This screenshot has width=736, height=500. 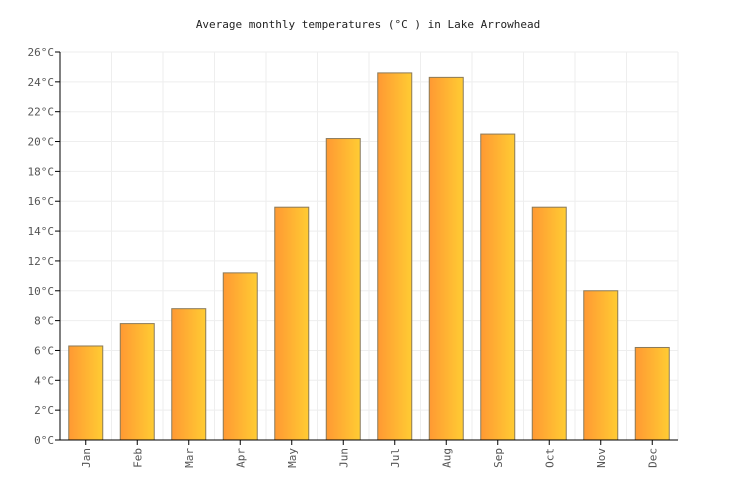 What do you see at coordinates (343, 458) in the screenshot?
I see `x-tick-label: Jun` at bounding box center [343, 458].